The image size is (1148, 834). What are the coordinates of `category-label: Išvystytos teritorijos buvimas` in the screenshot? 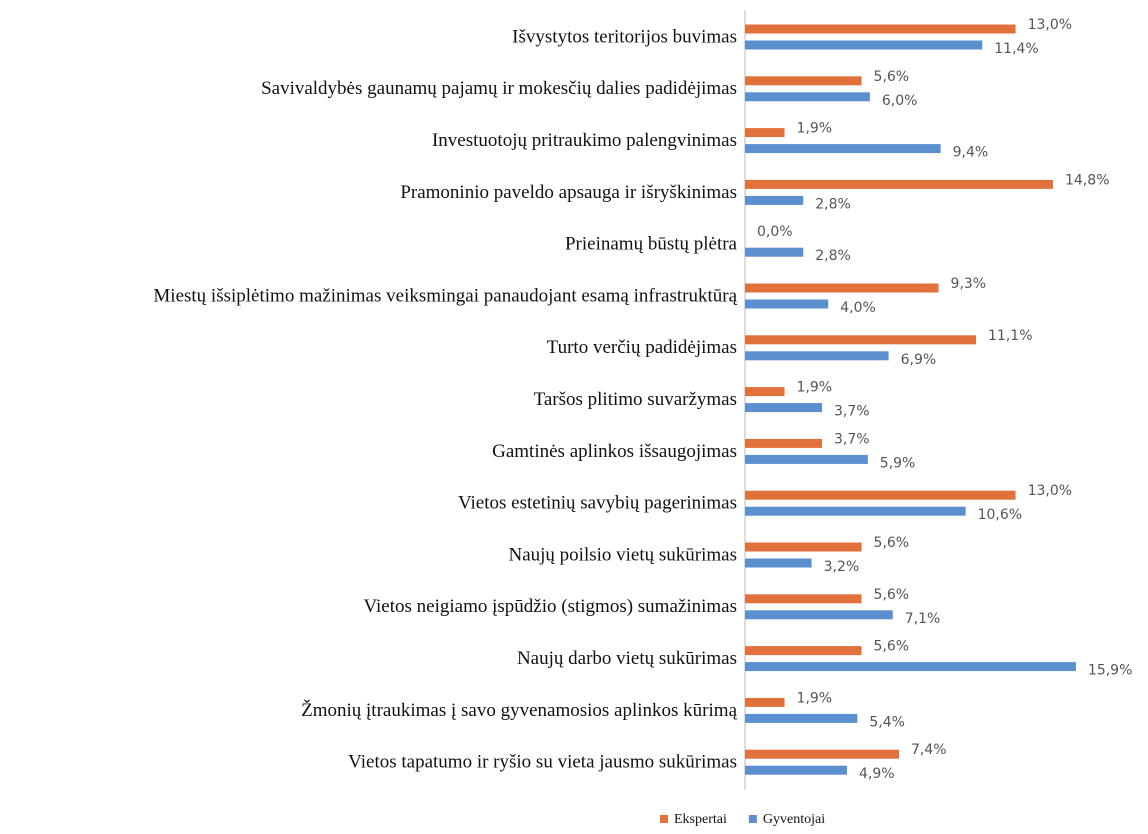 It's located at (624, 36).